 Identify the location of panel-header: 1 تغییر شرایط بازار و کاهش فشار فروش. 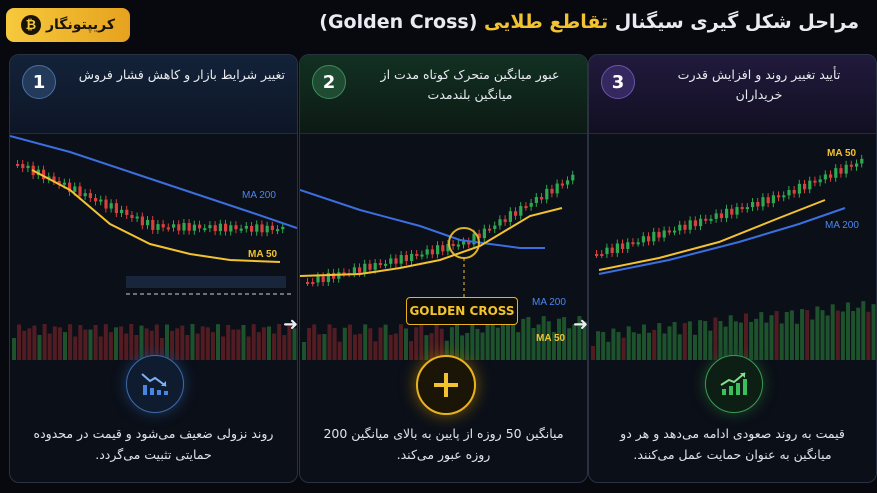
(153, 94).